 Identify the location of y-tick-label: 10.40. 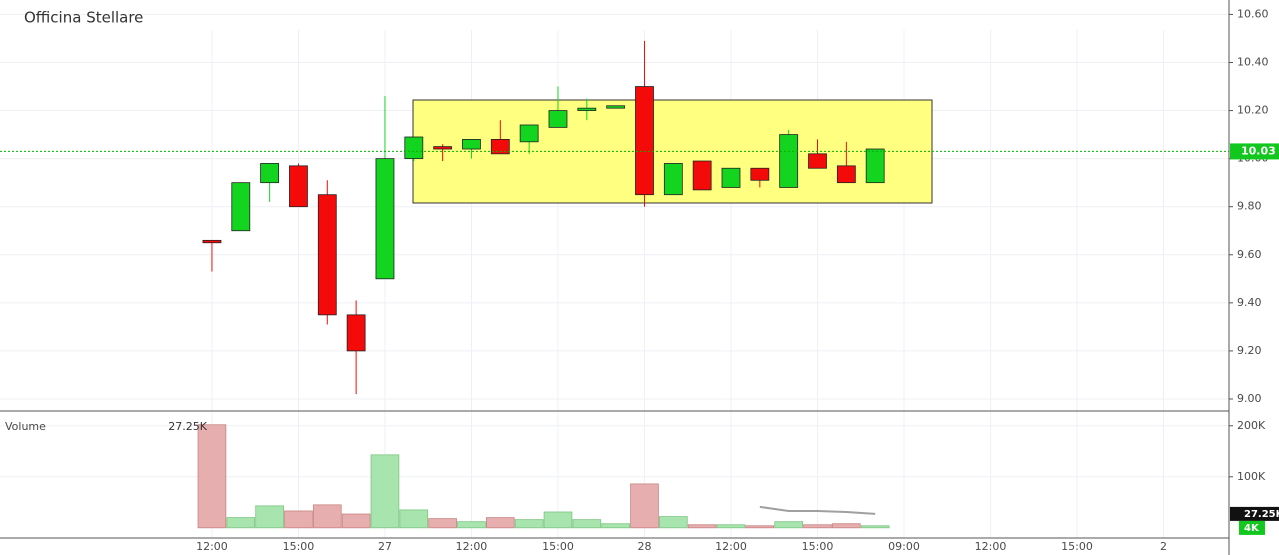
(1253, 61).